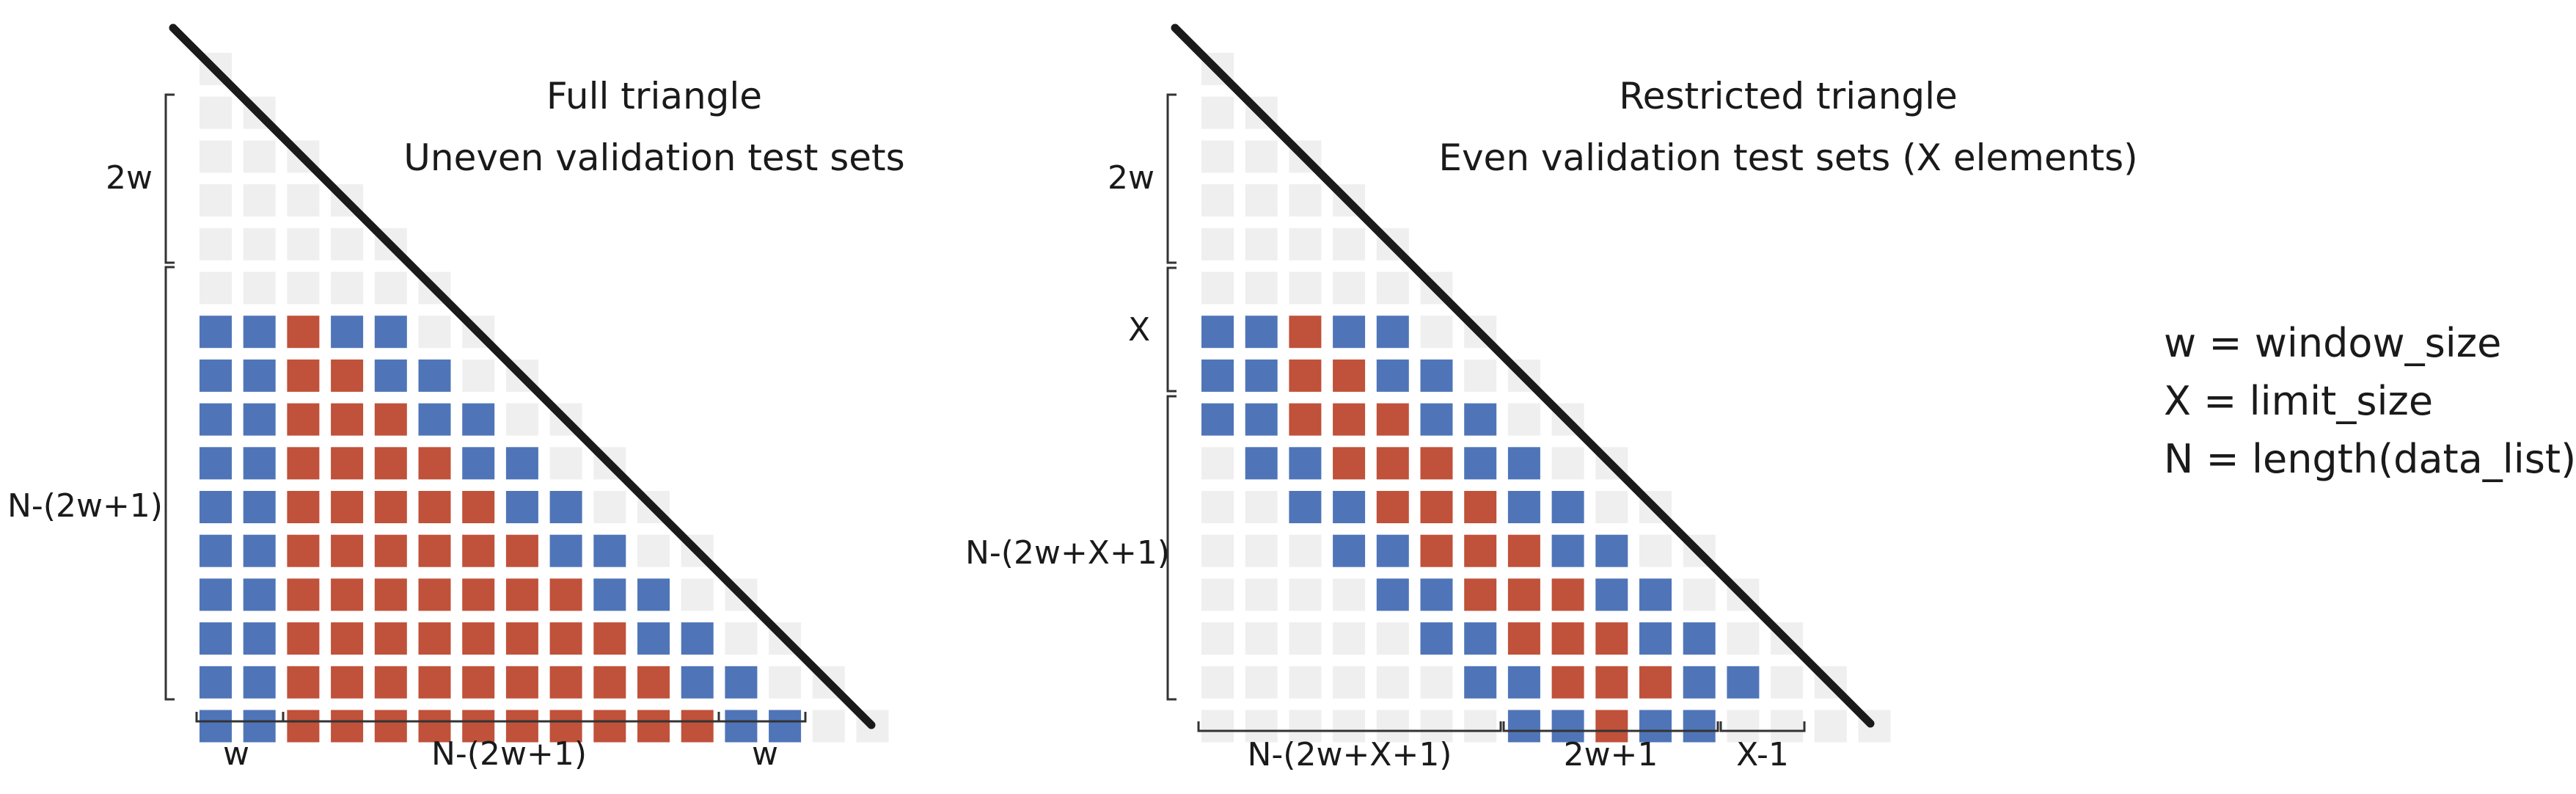 The width and height of the screenshot is (2576, 794). I want to click on restricted-bottom-2w1-bracket, so click(1610, 726).